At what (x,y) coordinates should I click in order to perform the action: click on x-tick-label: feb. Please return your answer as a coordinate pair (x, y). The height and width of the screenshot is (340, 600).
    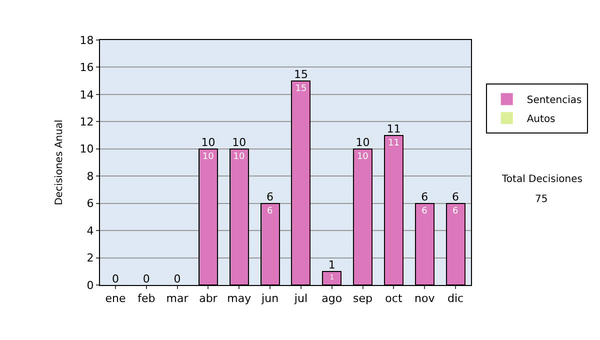
    Looking at the image, I should click on (147, 299).